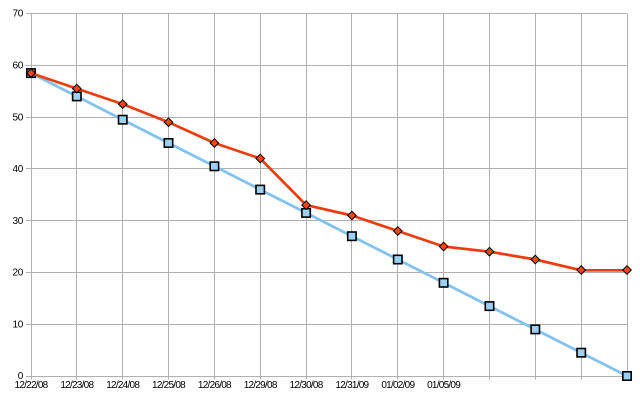  Describe the element at coordinates (17, 117) in the screenshot. I see `svg-text: 50` at that location.